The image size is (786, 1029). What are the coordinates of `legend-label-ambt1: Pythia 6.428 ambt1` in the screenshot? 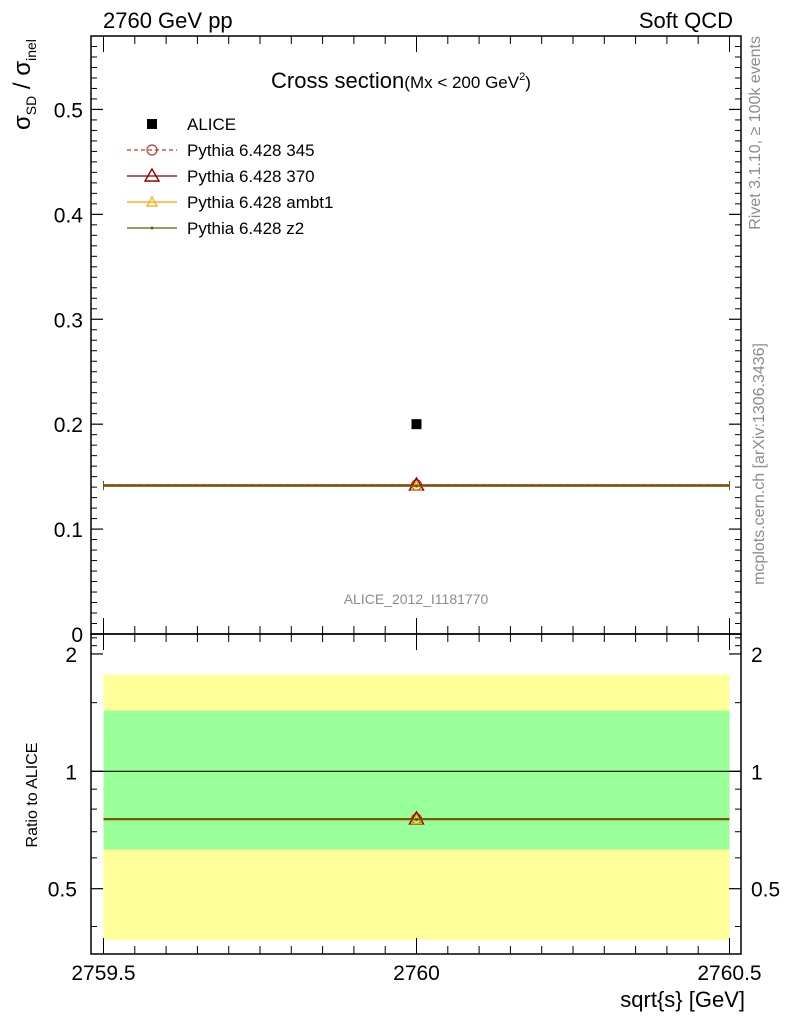 It's located at (260, 202).